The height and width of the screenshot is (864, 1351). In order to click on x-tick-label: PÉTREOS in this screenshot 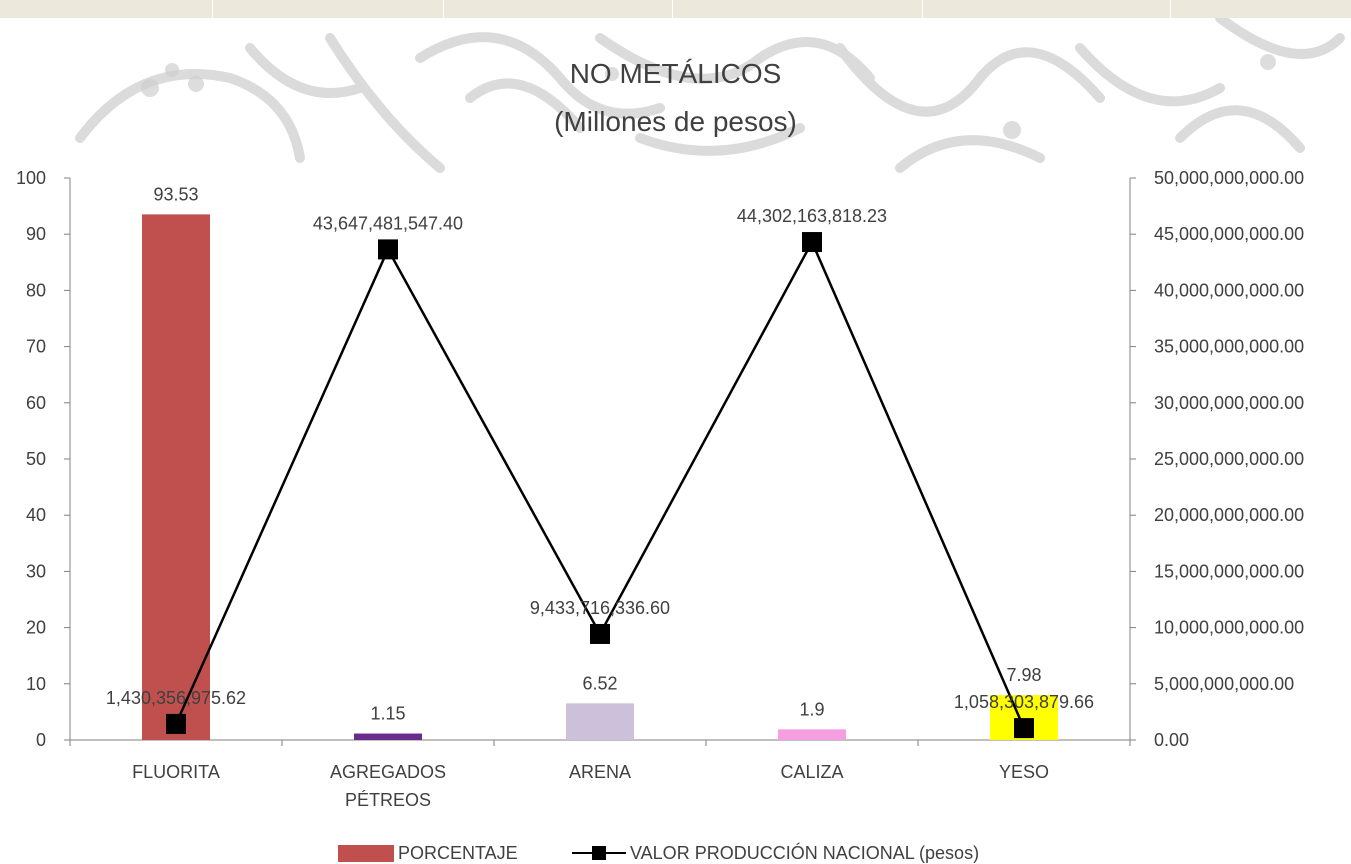, I will do `click(388, 800)`.